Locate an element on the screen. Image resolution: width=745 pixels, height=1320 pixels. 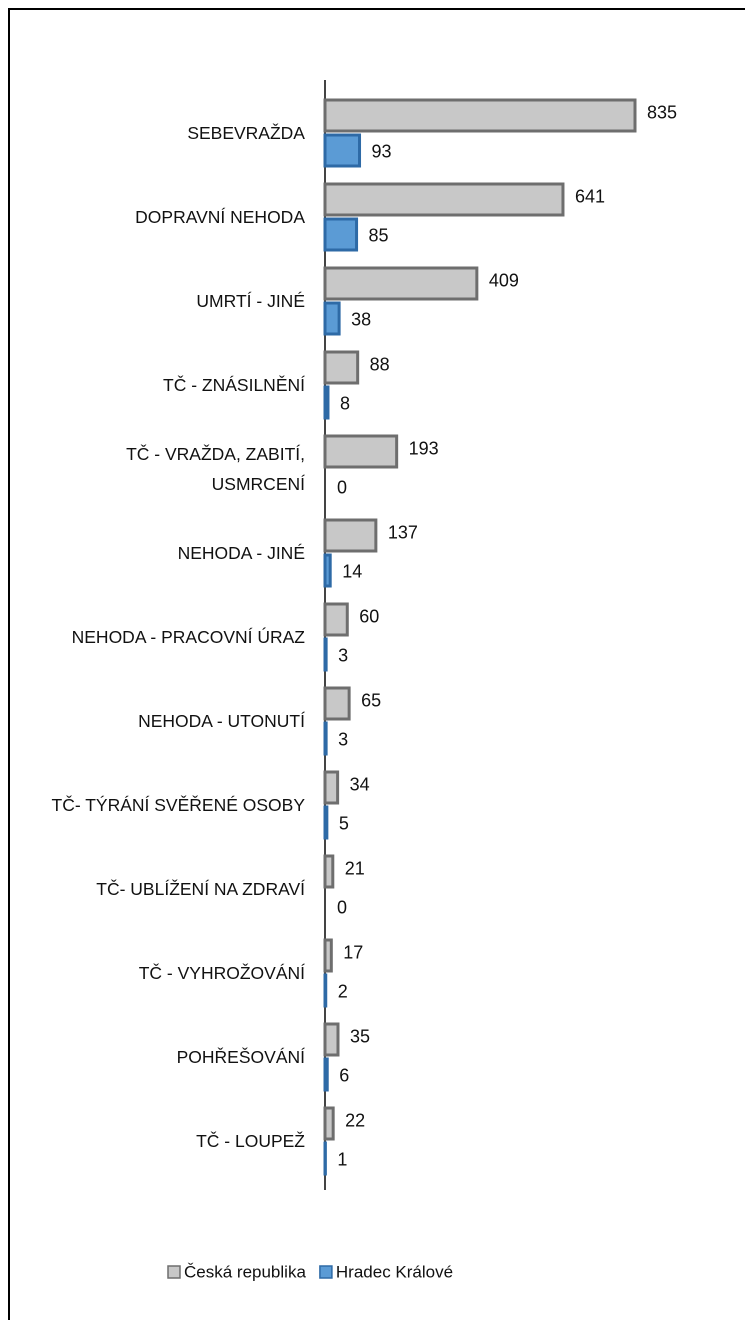
value-label: 35 is located at coordinates (360, 1036).